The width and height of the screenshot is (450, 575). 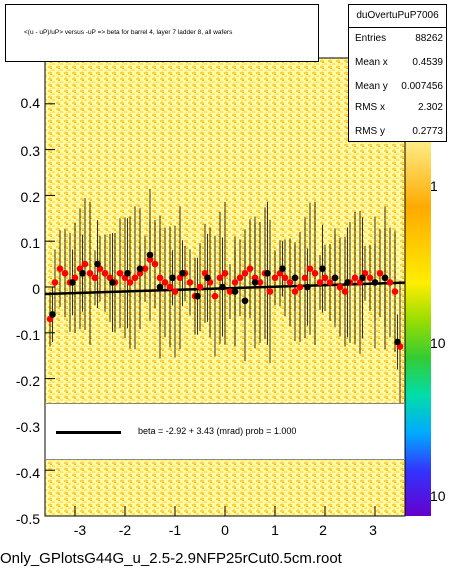 What do you see at coordinates (427, 62) in the screenshot?
I see `stats-value: 0.4539` at bounding box center [427, 62].